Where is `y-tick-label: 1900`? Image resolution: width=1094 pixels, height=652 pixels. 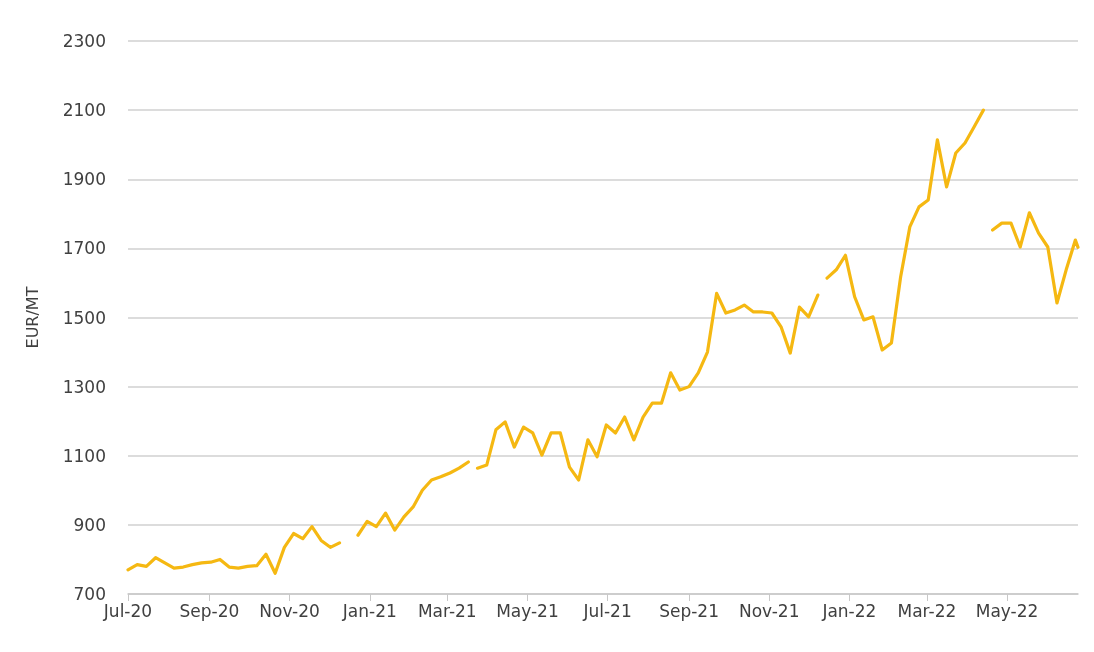 y-tick-label: 1900 is located at coordinates (84, 179).